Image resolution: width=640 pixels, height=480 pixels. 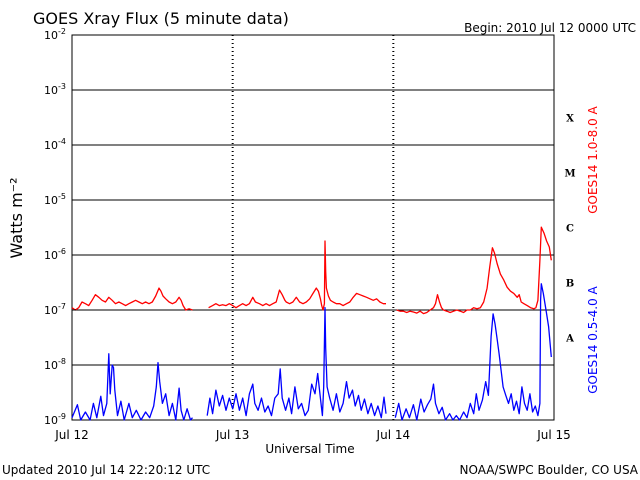 I want to click on y-axis-label: Watts m⁻², so click(x=16, y=217).